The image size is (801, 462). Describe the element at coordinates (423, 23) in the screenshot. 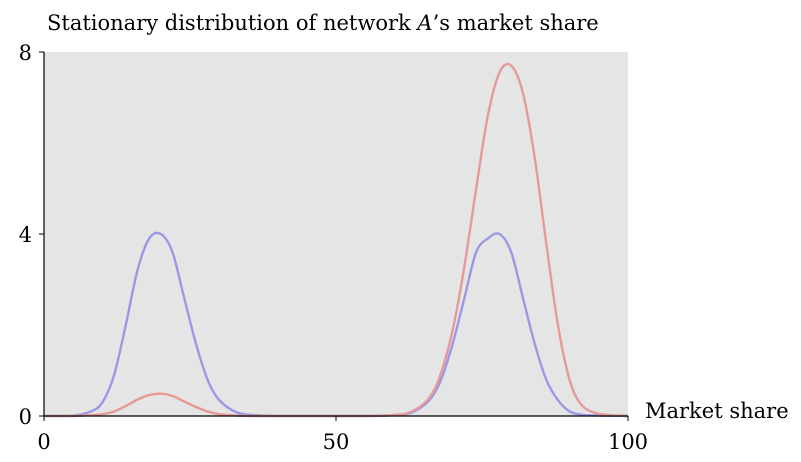

I see `chart-title-italic: A` at that location.